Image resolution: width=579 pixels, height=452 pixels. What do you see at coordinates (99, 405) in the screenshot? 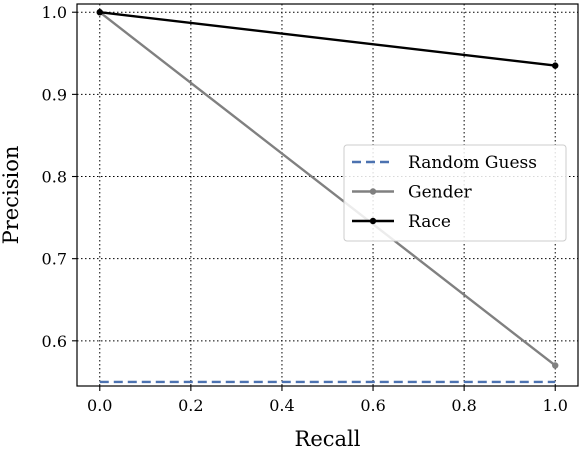
I see `x-tick-label: 0.0` at bounding box center [99, 405].